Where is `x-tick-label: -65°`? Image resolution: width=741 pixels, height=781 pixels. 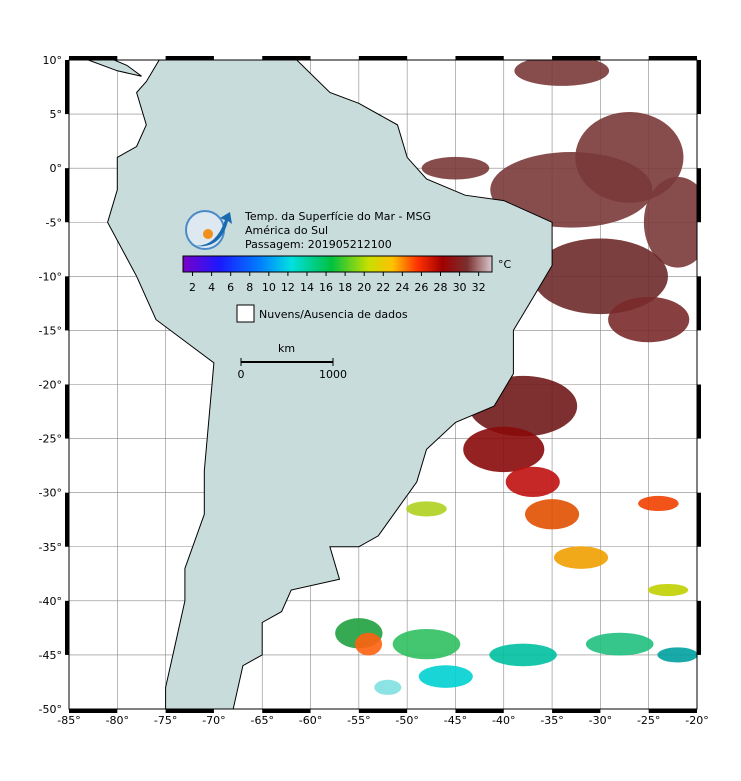 x-tick-label: -65° is located at coordinates (261, 720).